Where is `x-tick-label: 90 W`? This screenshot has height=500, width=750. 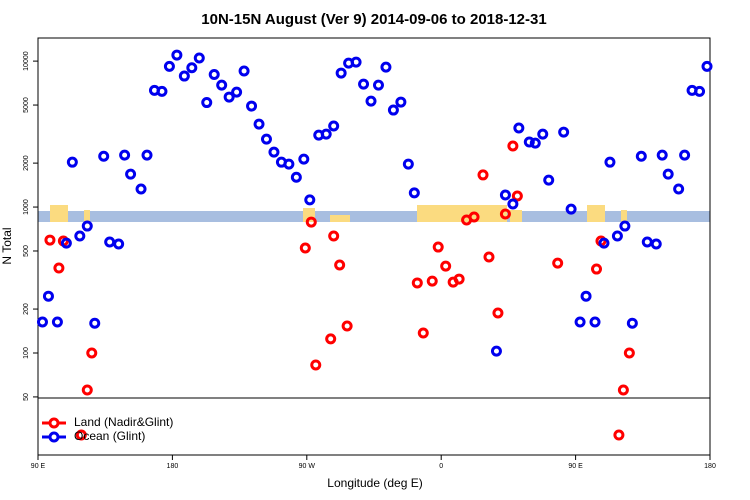 x-tick-label: 90 W is located at coordinates (307, 466).